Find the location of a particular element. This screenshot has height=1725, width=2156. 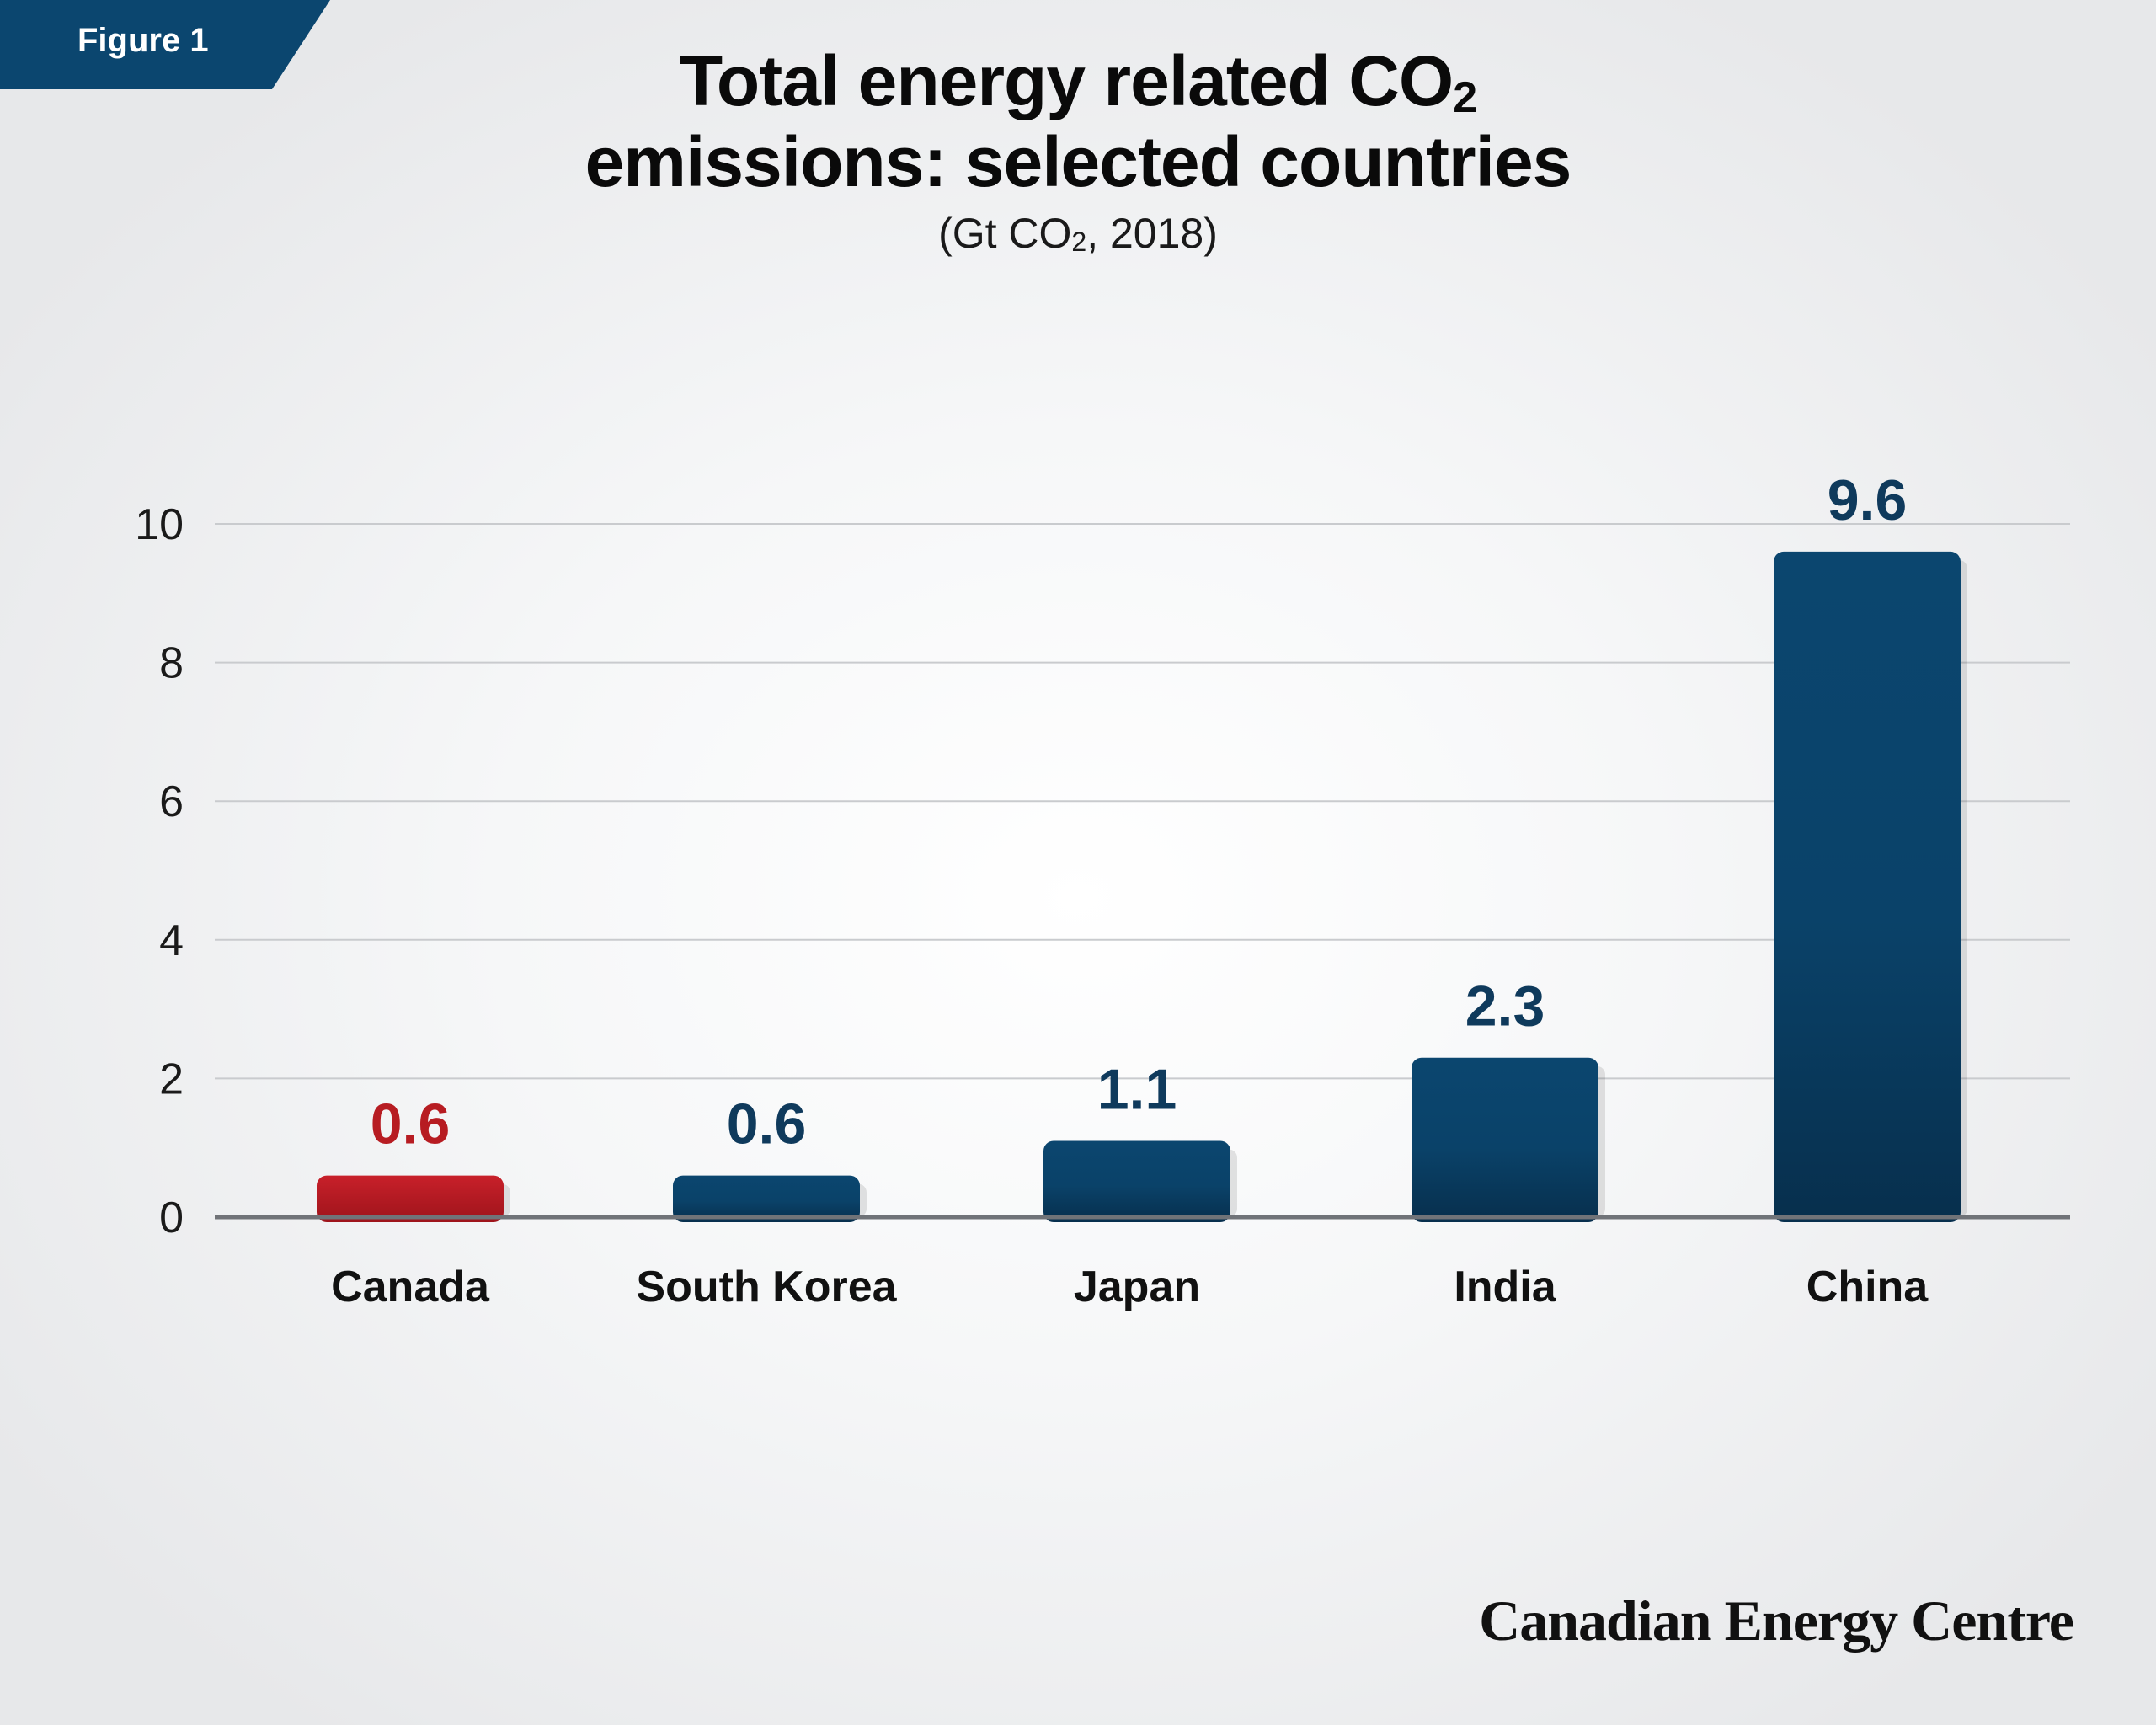

bar-canada is located at coordinates (410, 1198).